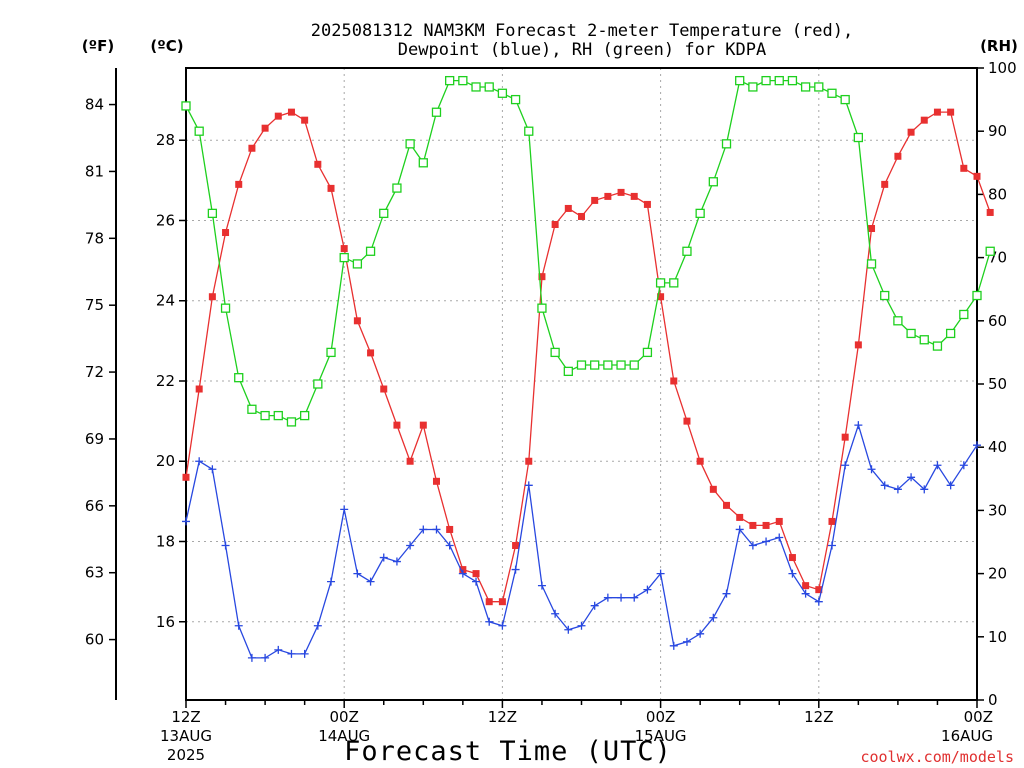  Describe the element at coordinates (818, 717) in the screenshot. I see `x-tick-label-48-line-1: 12Z` at that location.